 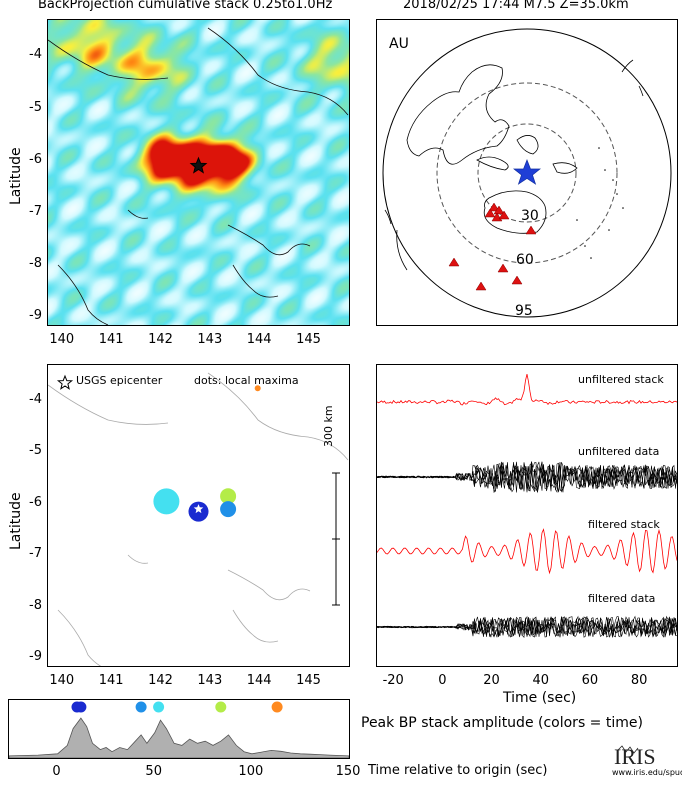 What do you see at coordinates (210, 339) in the screenshot?
I see `top-map-xtick: 143` at bounding box center [210, 339].